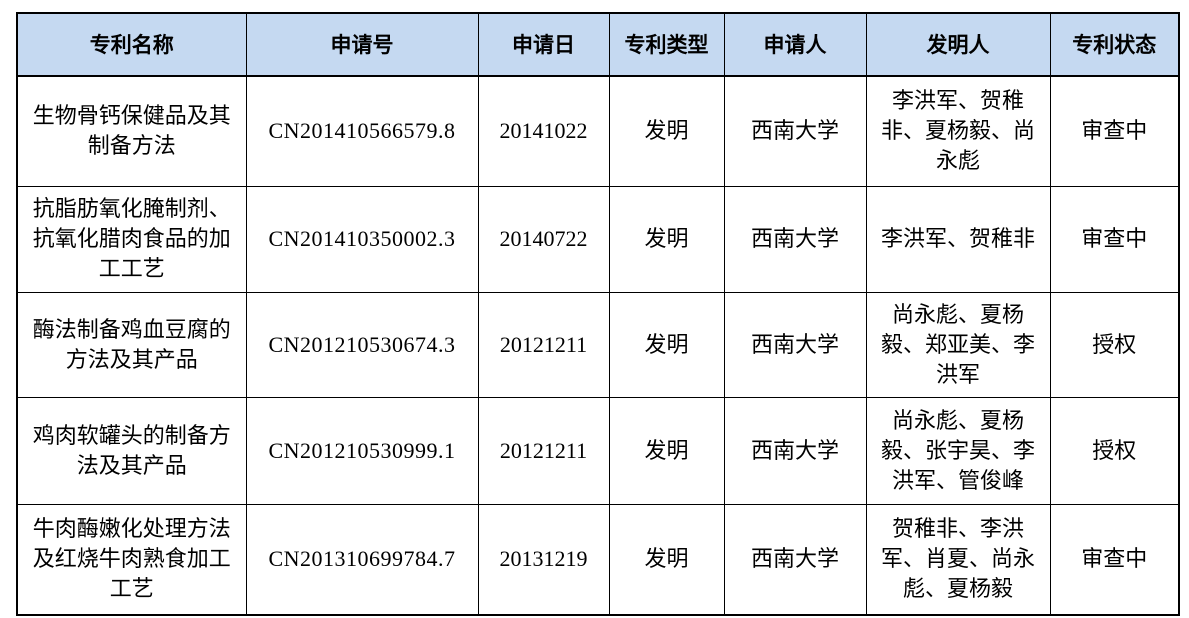  What do you see at coordinates (543, 239) in the screenshot?
I see `cell-app_date: 20140722` at bounding box center [543, 239].